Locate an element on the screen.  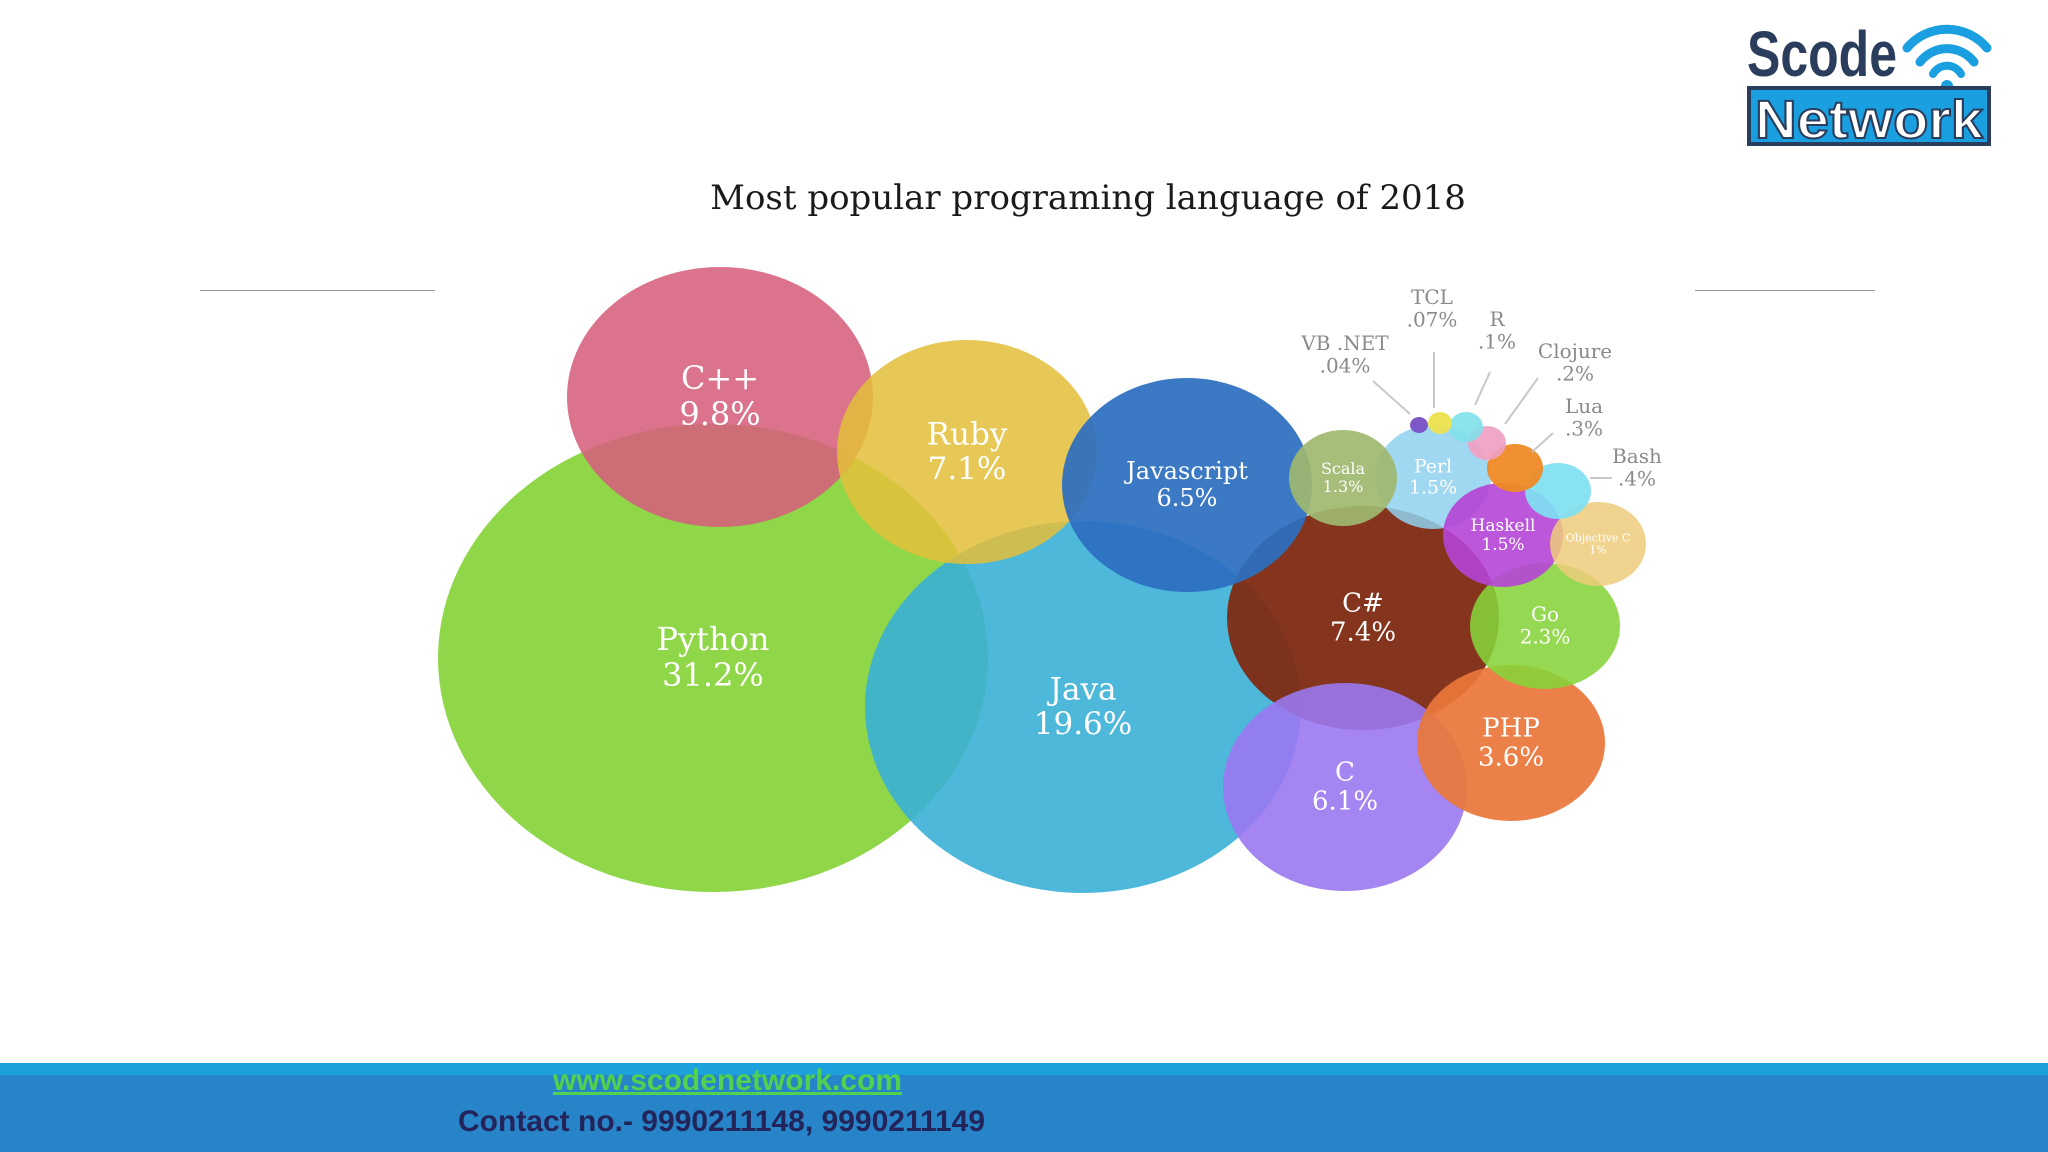
value-c: 7.4% is located at coordinates (1363, 633).